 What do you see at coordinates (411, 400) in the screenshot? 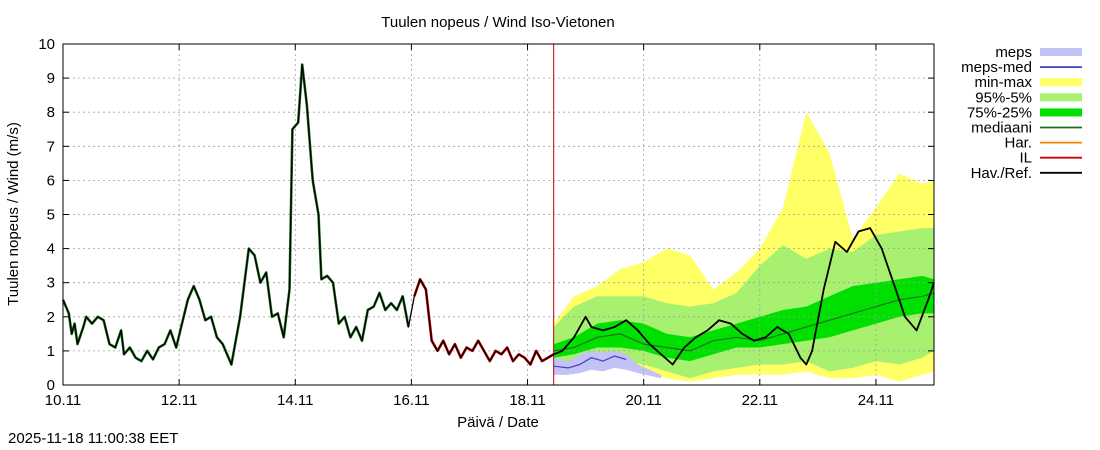
I see `x-tick-label: 16.11` at bounding box center [411, 400].